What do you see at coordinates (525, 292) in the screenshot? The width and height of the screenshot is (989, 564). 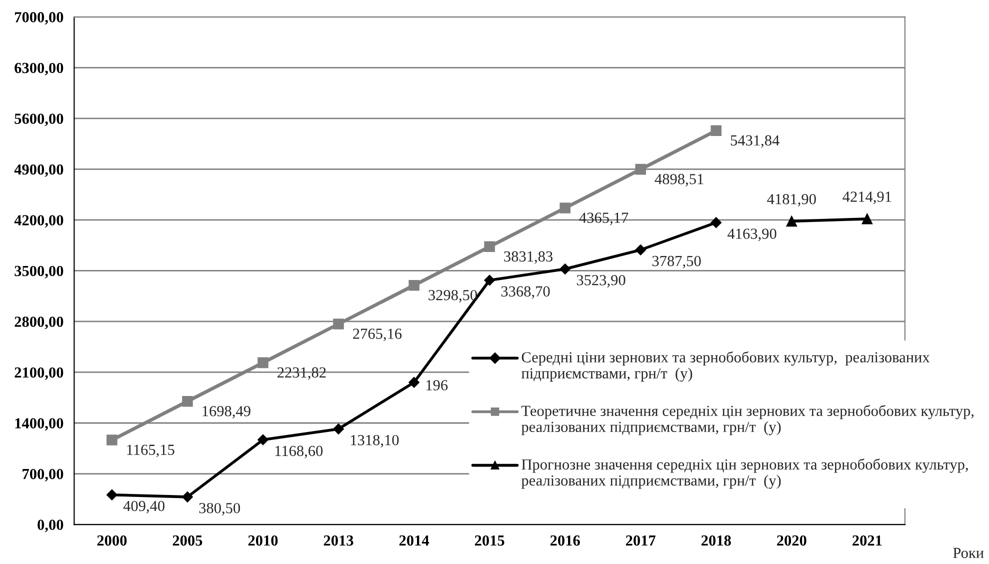 I see `data-label: 3368,70` at bounding box center [525, 292].